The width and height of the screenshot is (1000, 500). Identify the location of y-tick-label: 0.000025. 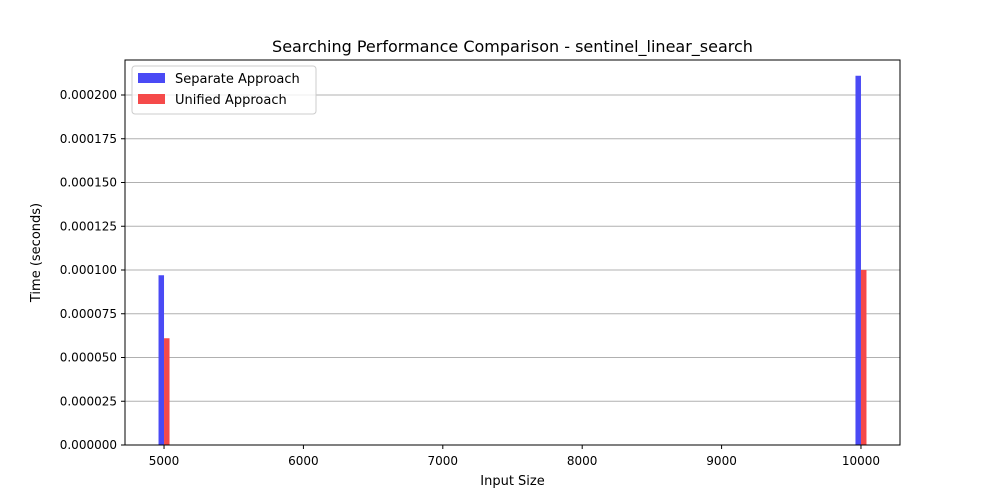
(88, 401).